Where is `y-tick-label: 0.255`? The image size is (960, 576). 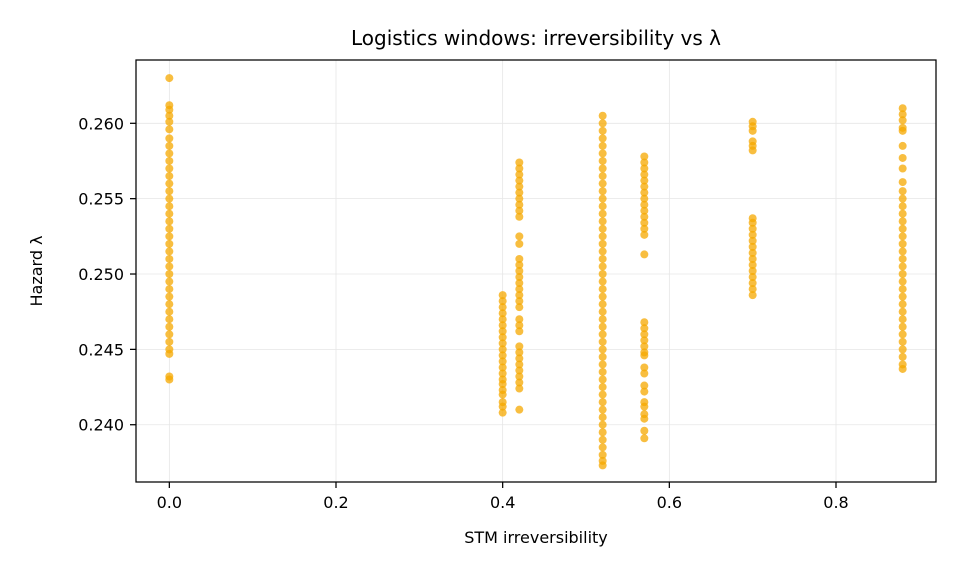
y-tick-label: 0.255 is located at coordinates (101, 199).